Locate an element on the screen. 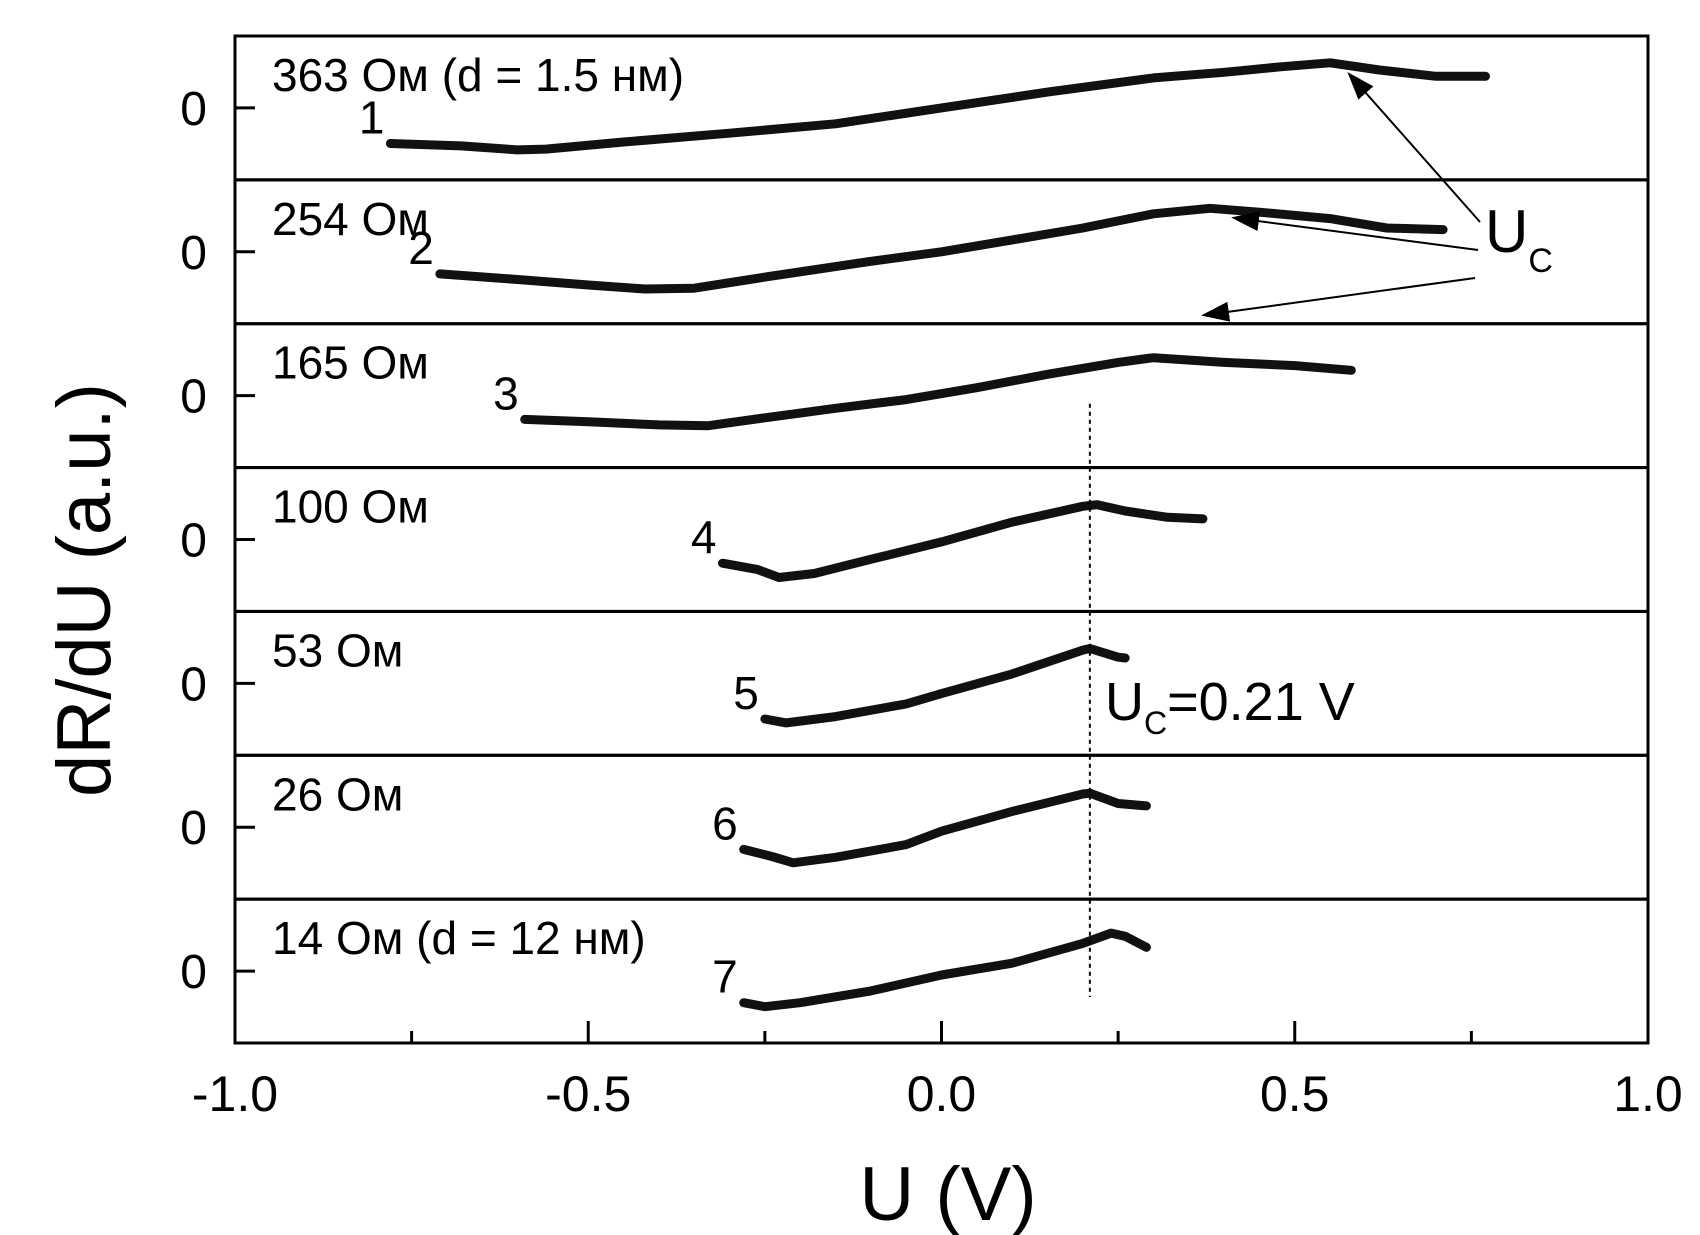  uc-value-annotation: UC=0.21 V is located at coordinates (1230, 706).